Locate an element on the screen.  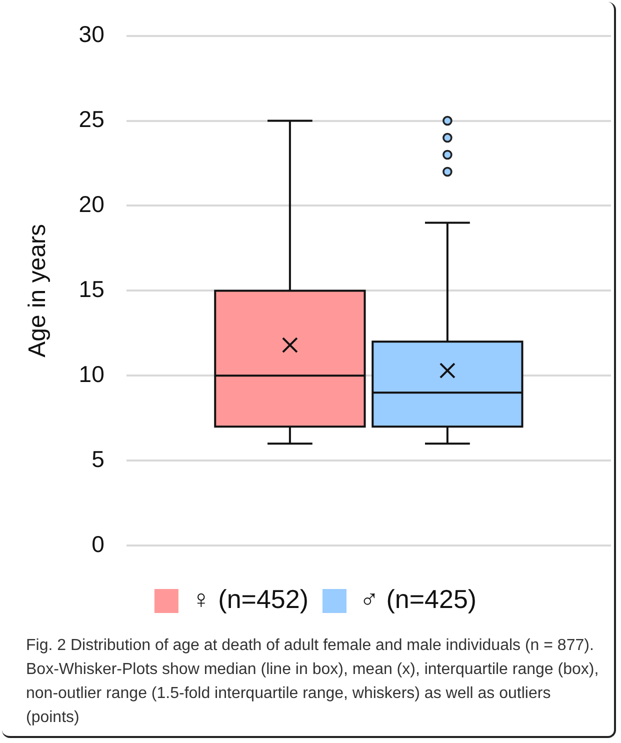
caption: Fig. 2 Distribution of age at death of adult female and male individuals (n = 877). Box-Whisker-Plots show median (line in box), mean (x), interquartile range (box), non-outlier range (1.5-fold interquartile range, whiskers) as well as outliers (points) is located at coordinates (313, 682).